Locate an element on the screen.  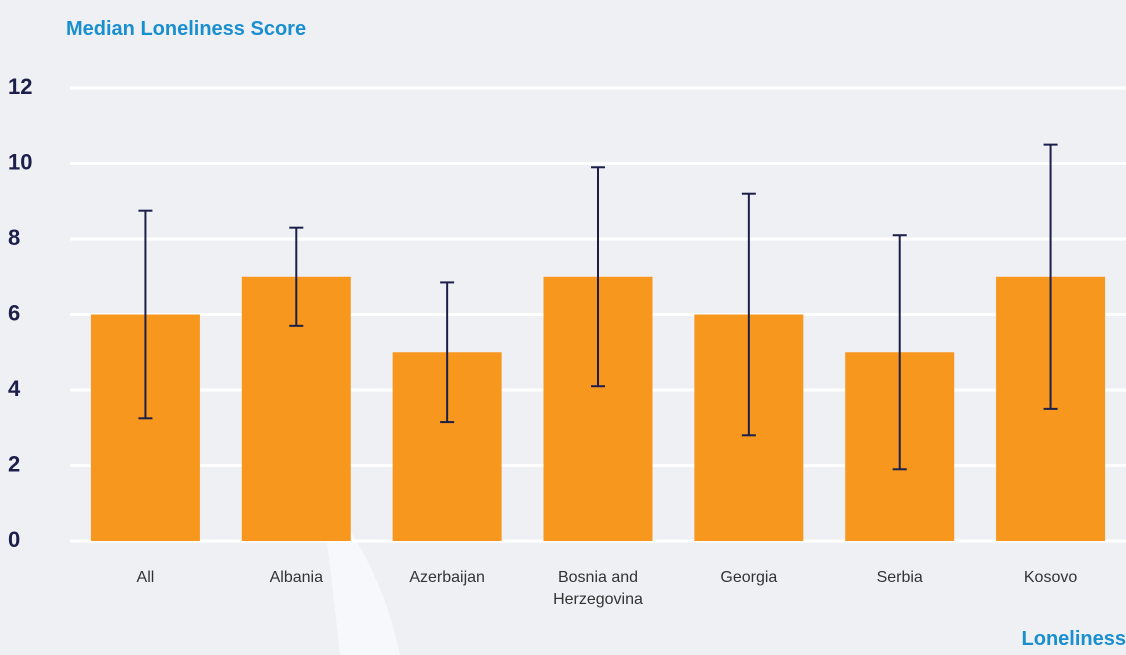
footer: Loneliness is located at coordinates (1073, 639).